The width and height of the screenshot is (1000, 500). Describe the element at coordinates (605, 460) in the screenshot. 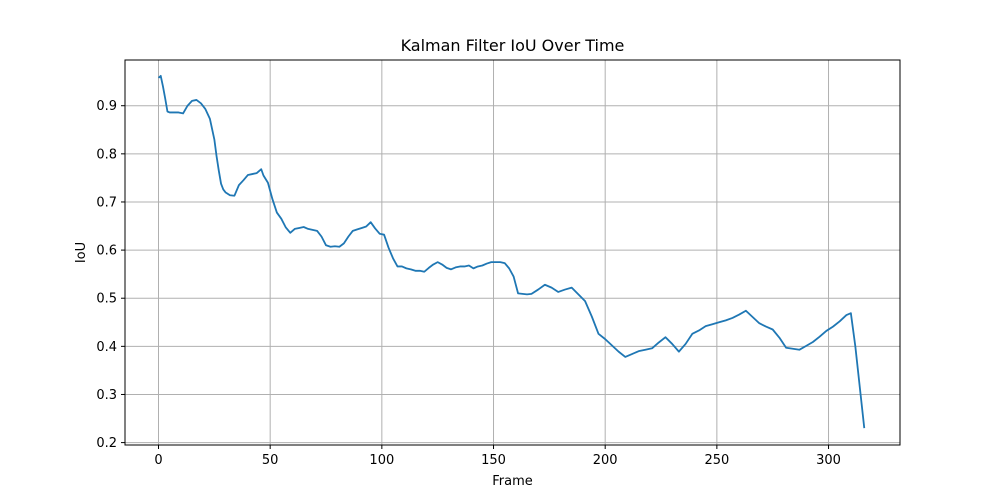

I see `x-tick-label: 200` at that location.